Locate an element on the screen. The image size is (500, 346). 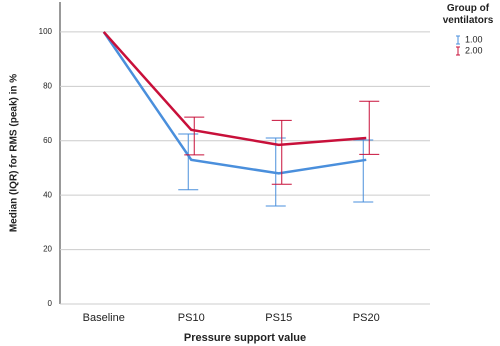
y-tick-label: 60 is located at coordinates (47, 140).